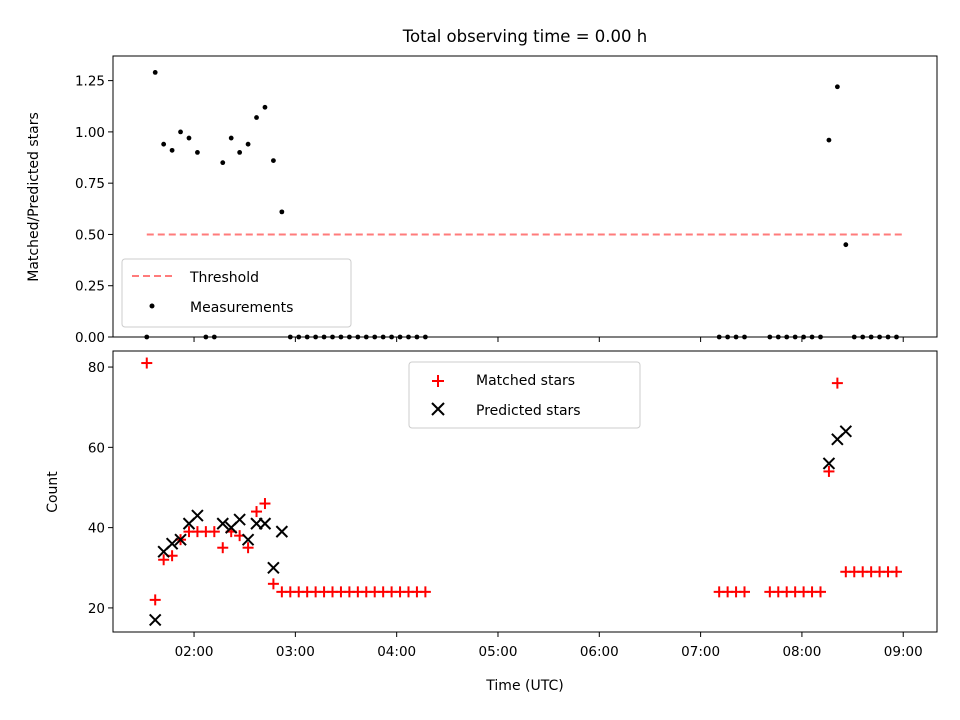 Image resolution: width=960 pixels, height=720 pixels. I want to click on top-legend-box, so click(236, 293).